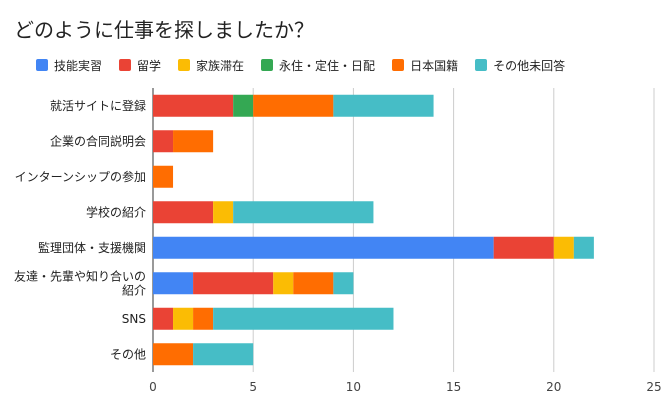  I want to click on legend: 技能実習 留学 家族滞在 永住・定住・日配 日本国籍 その他未回答, so click(309, 65).